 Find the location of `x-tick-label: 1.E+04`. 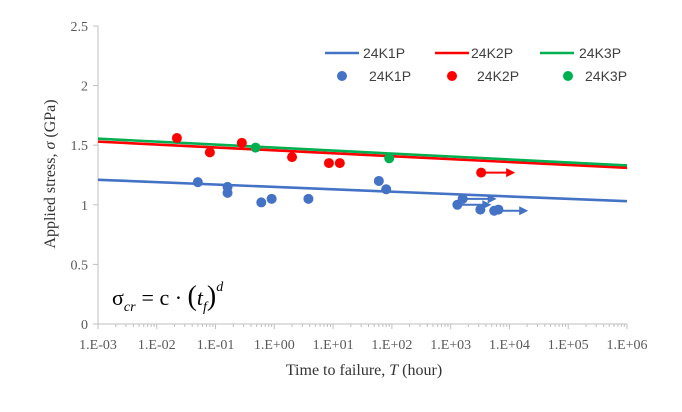

x-tick-label: 1.E+04 is located at coordinates (509, 345).